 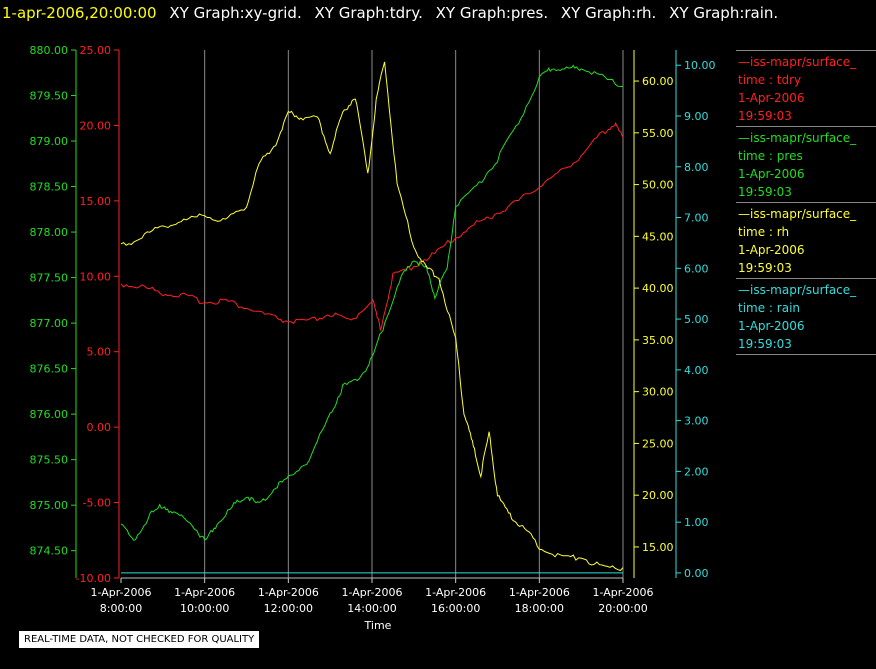 I want to click on rh-tick-label: 25.00, so click(x=658, y=443).